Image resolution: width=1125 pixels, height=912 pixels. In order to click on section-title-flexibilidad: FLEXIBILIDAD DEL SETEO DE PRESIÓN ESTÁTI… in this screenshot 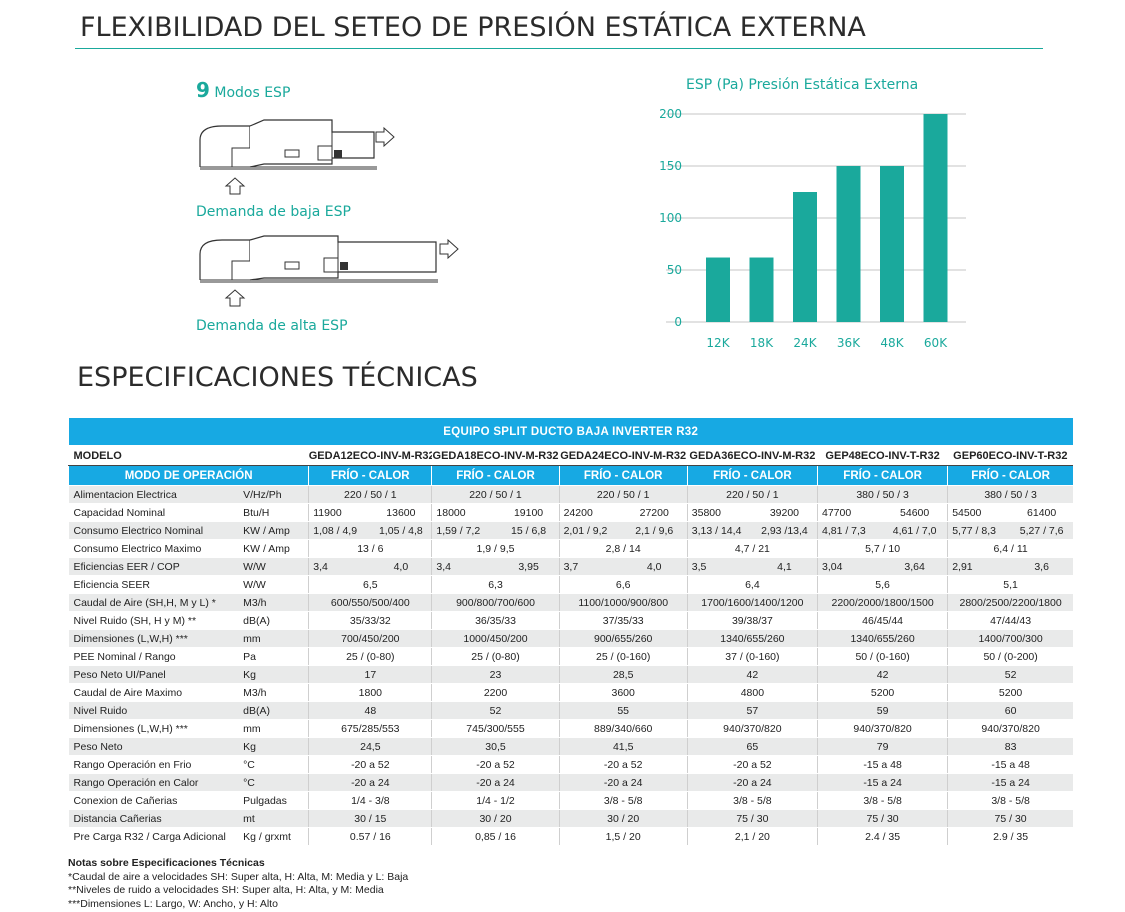, I will do `click(473, 27)`.